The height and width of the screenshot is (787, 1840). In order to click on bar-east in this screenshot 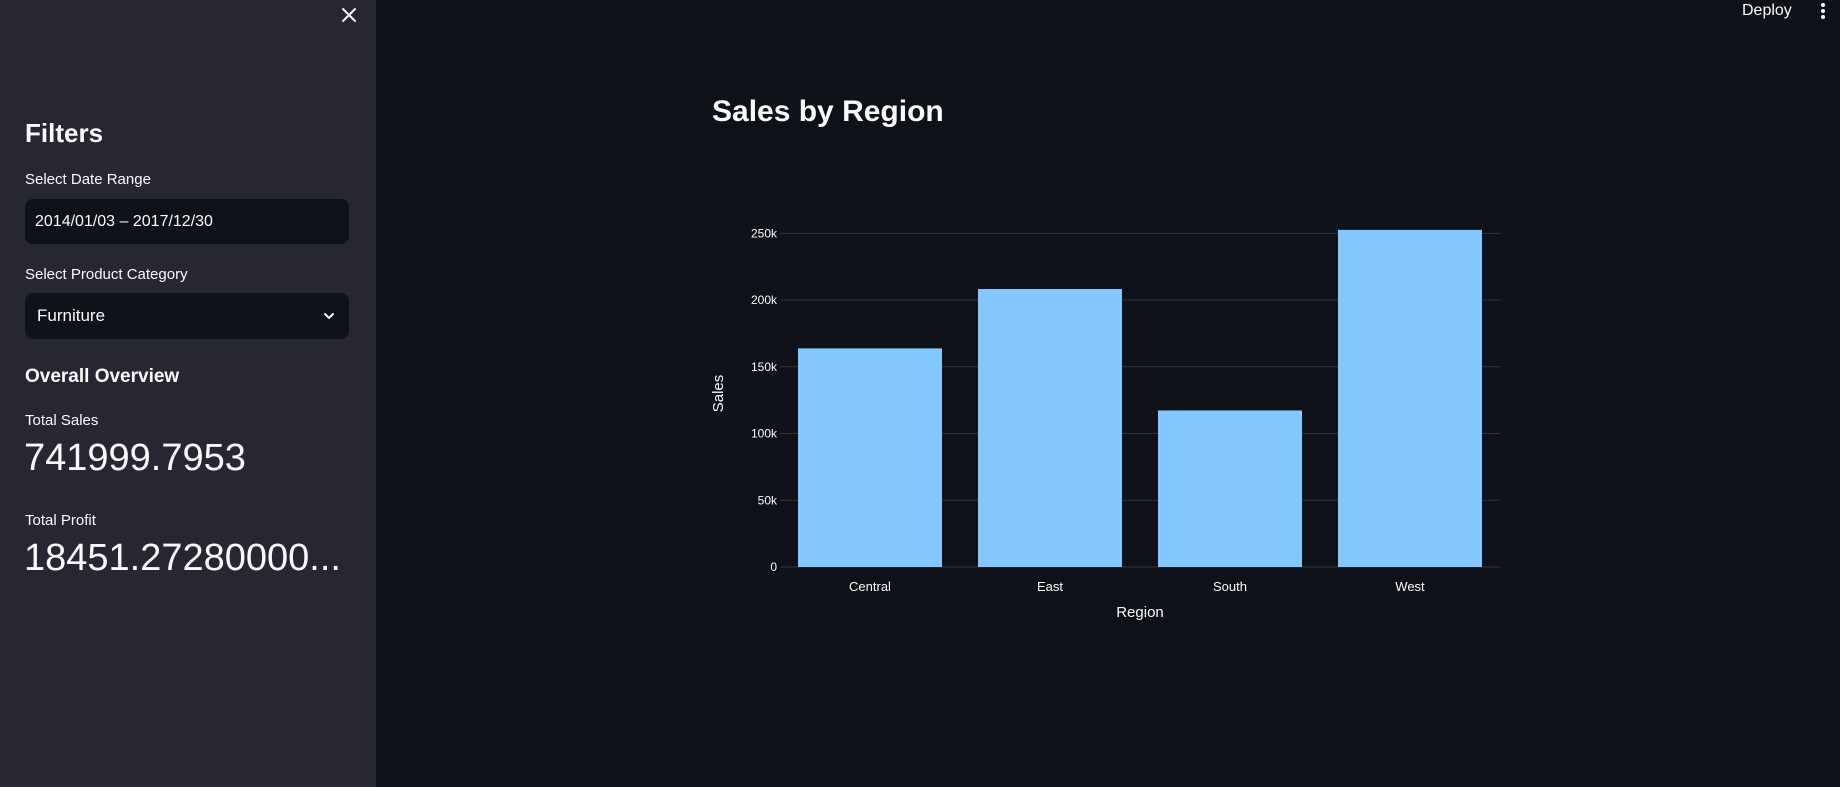, I will do `click(1050, 427)`.